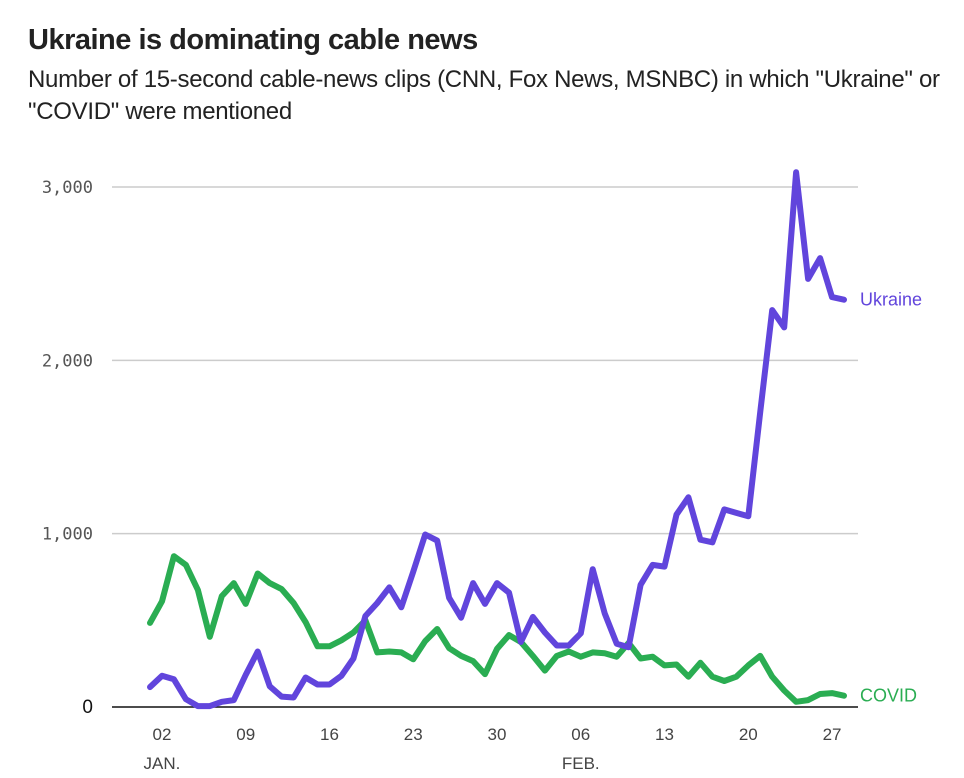 The width and height of the screenshot is (964, 778). What do you see at coordinates (891, 300) in the screenshot?
I see `series-label-ukraine: Ukraine` at bounding box center [891, 300].